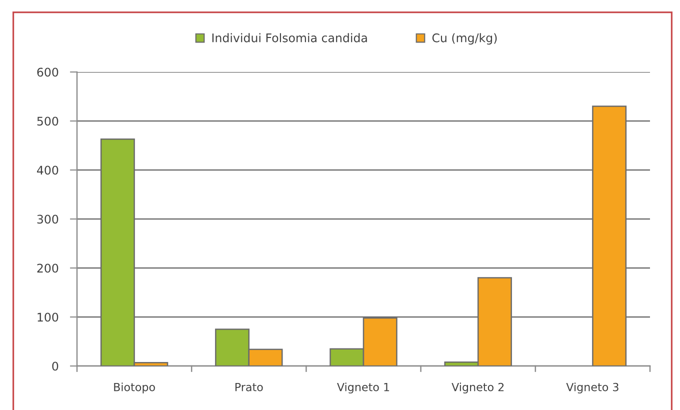  What do you see at coordinates (47, 72) in the screenshot?
I see `y-tick-label: 600` at bounding box center [47, 72].